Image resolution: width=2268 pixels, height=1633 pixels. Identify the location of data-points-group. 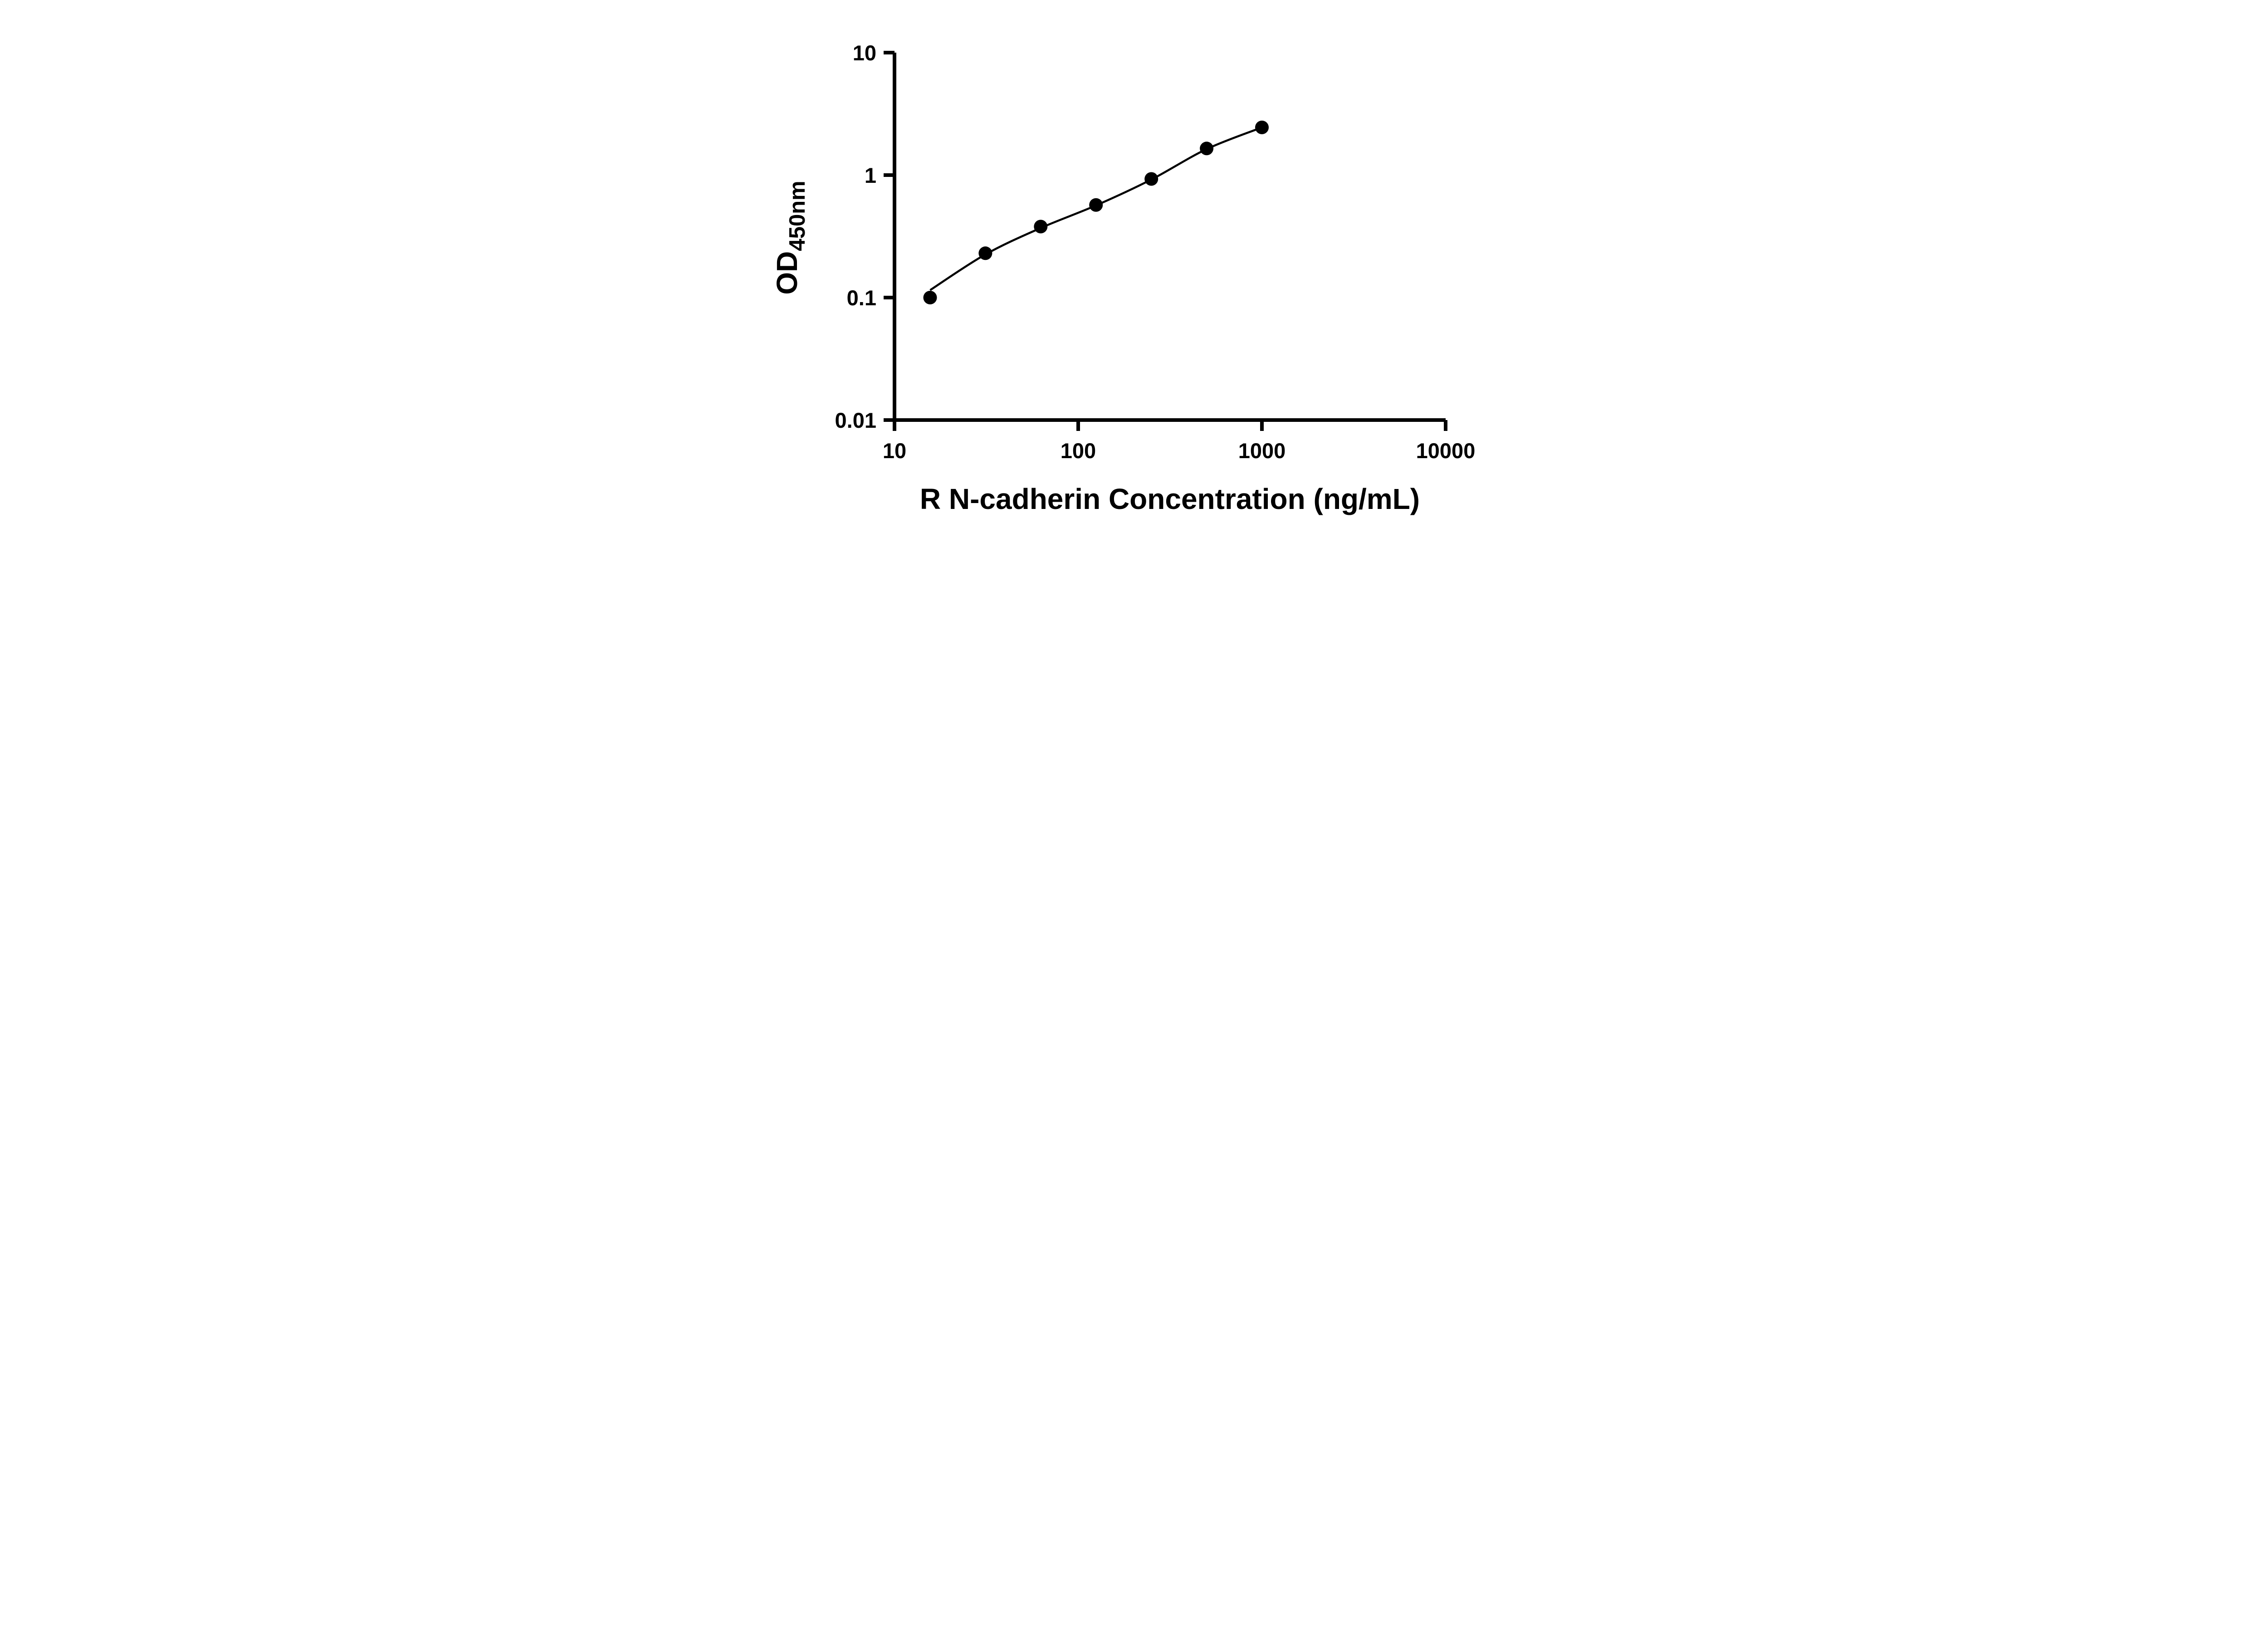
(1096, 212).